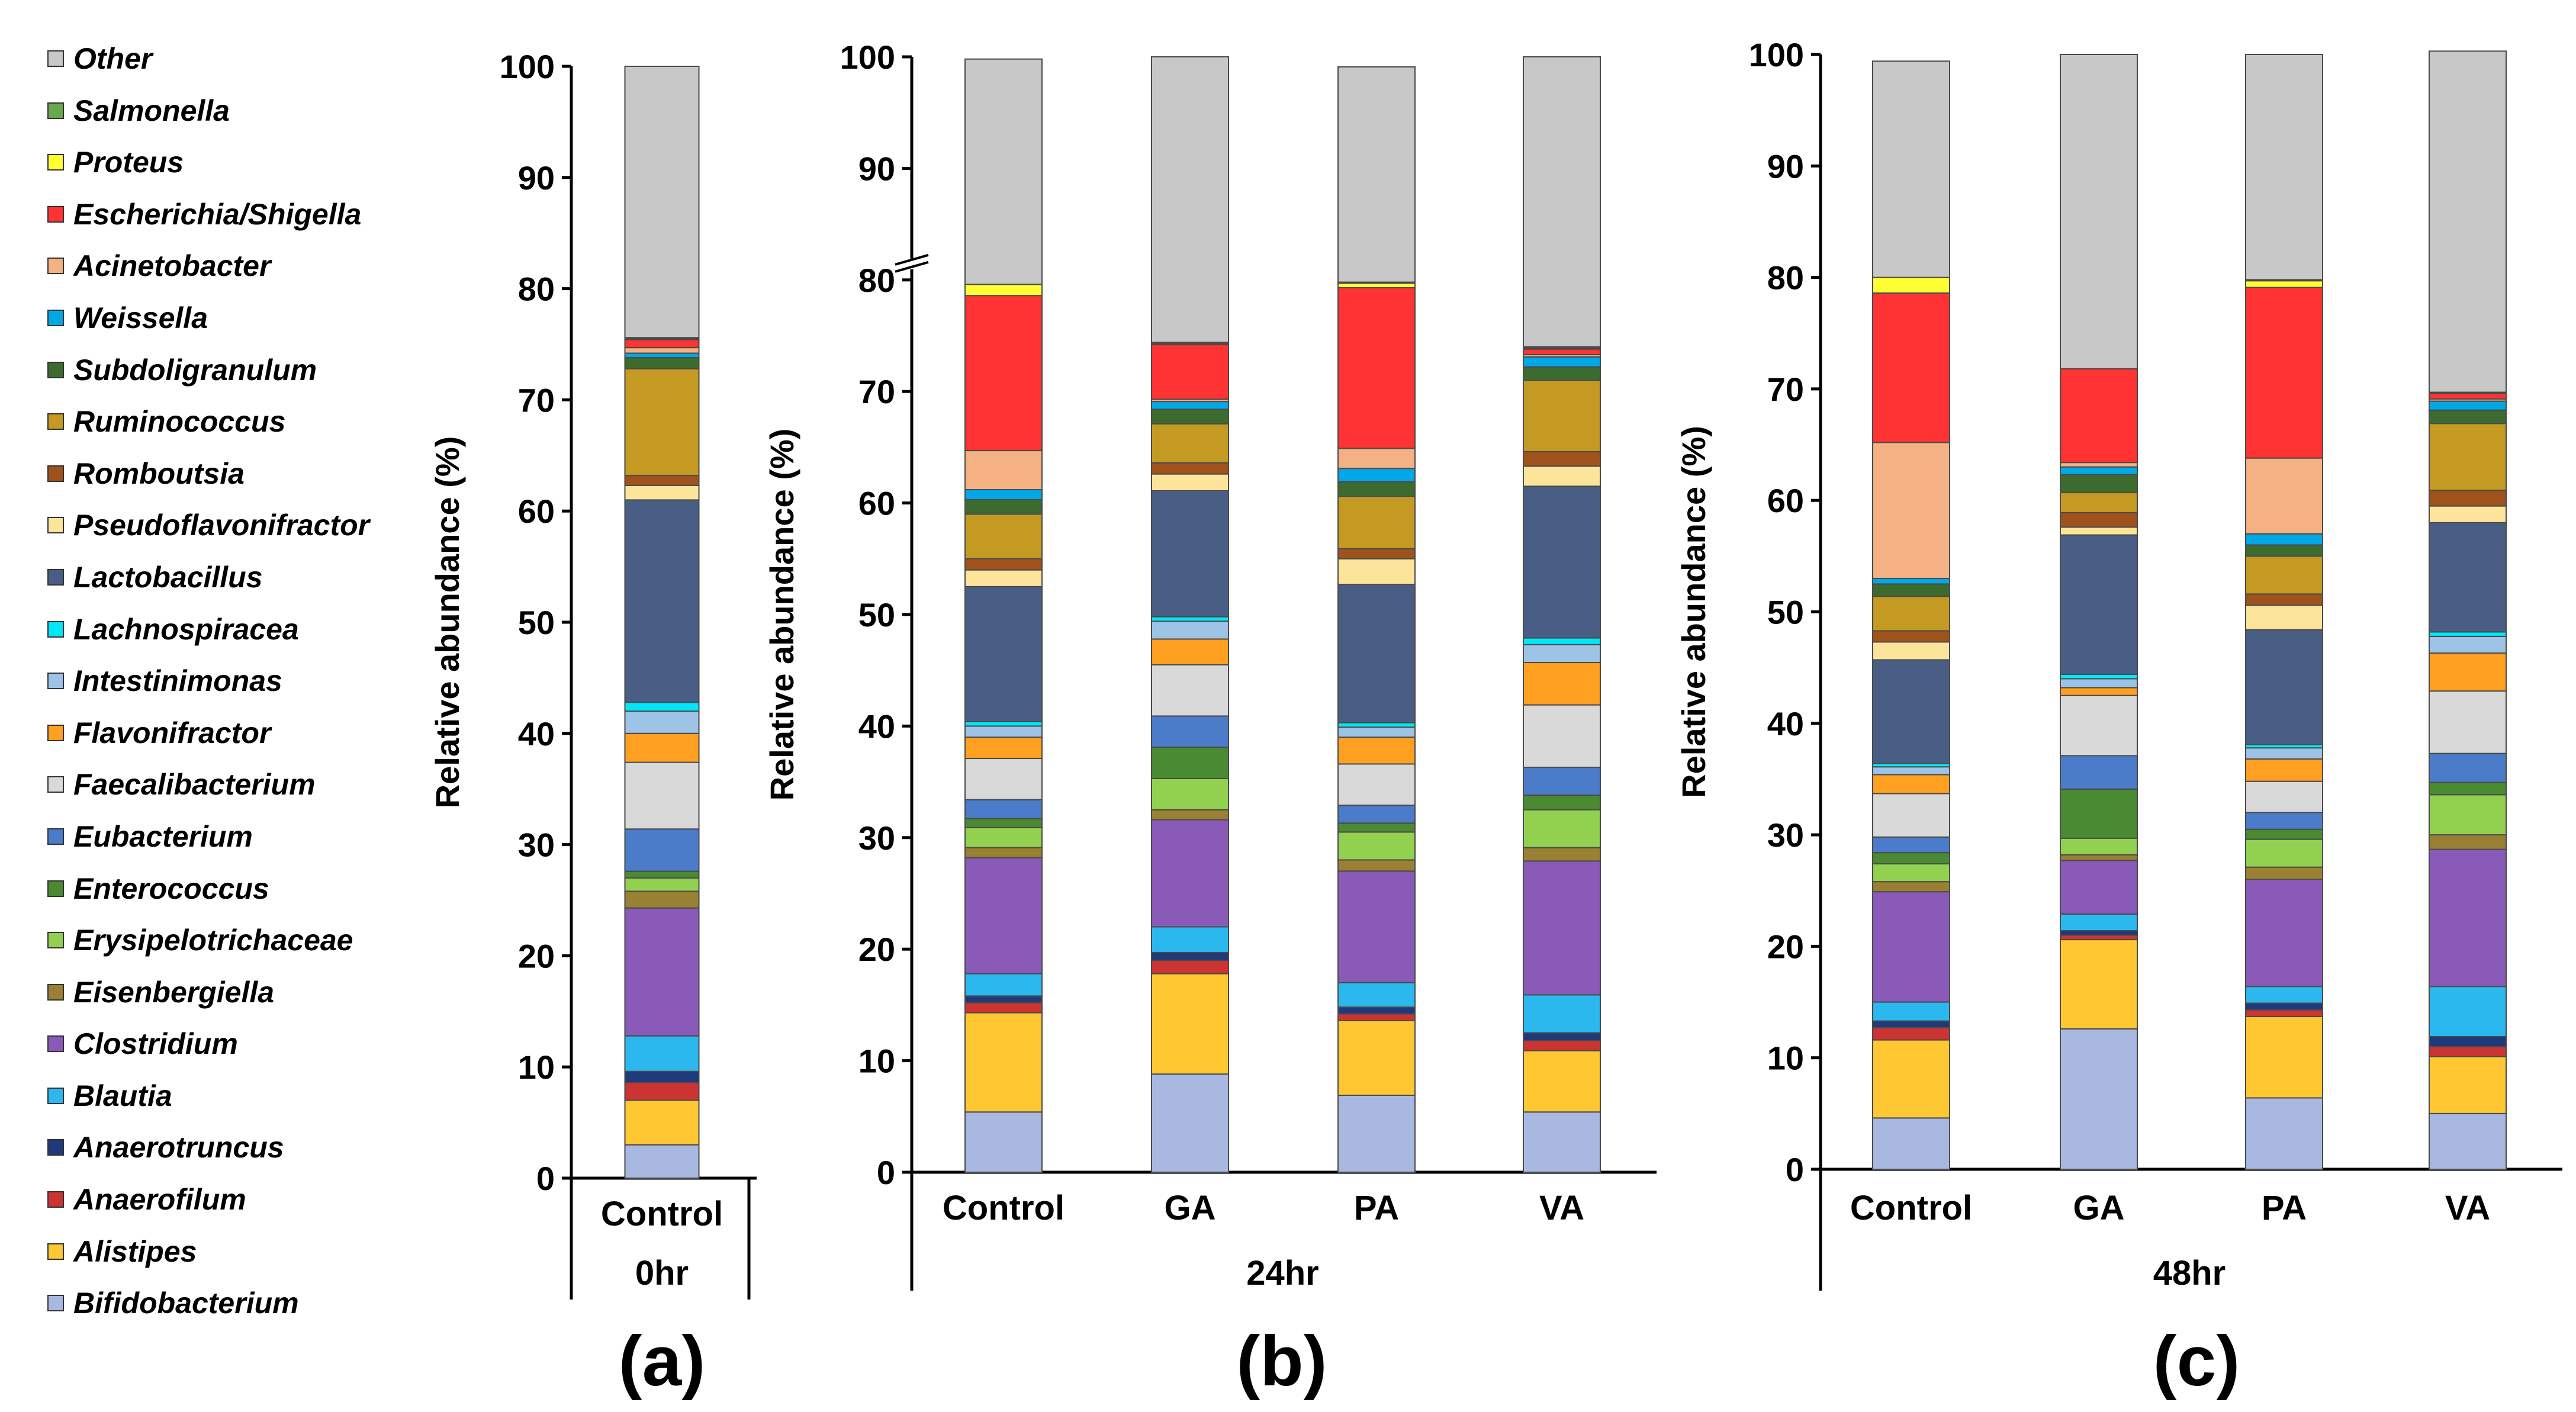 The width and height of the screenshot is (2576, 1412). What do you see at coordinates (260, 580) in the screenshot?
I see `legend-item: Lactobacillus` at bounding box center [260, 580].